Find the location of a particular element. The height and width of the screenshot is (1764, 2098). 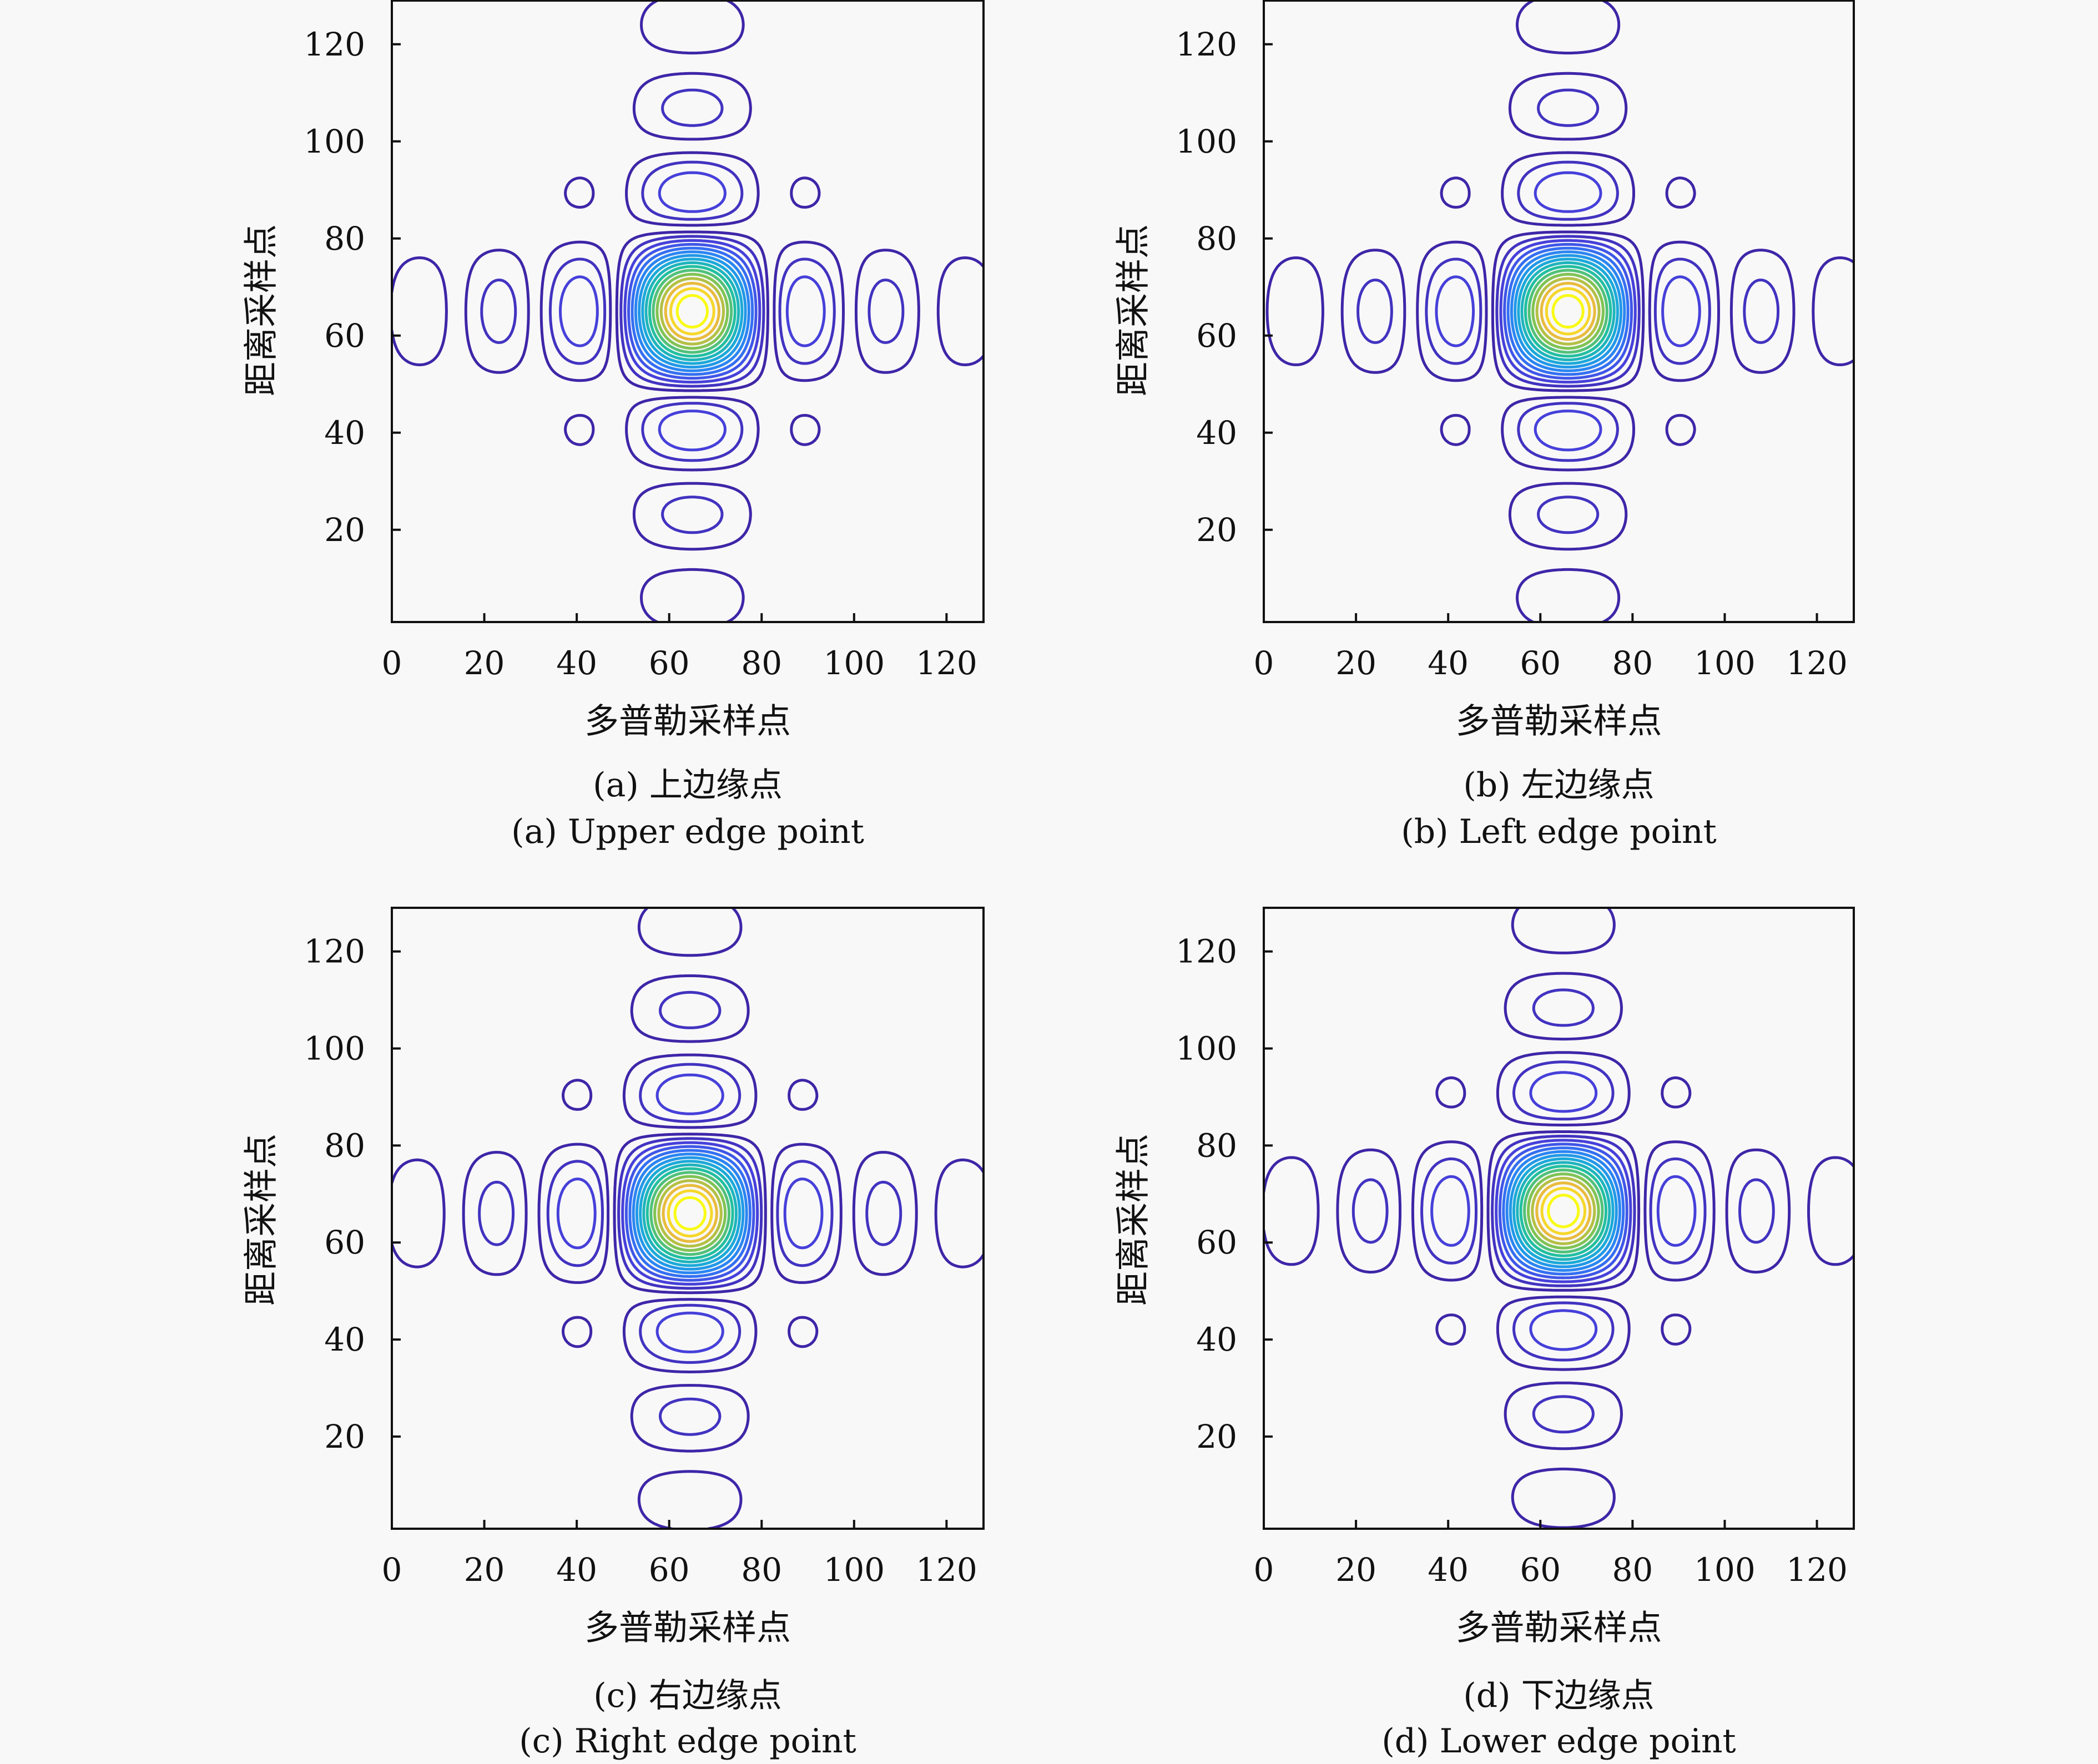

caption-english: (c) Right edge point is located at coordinates (687, 1741).